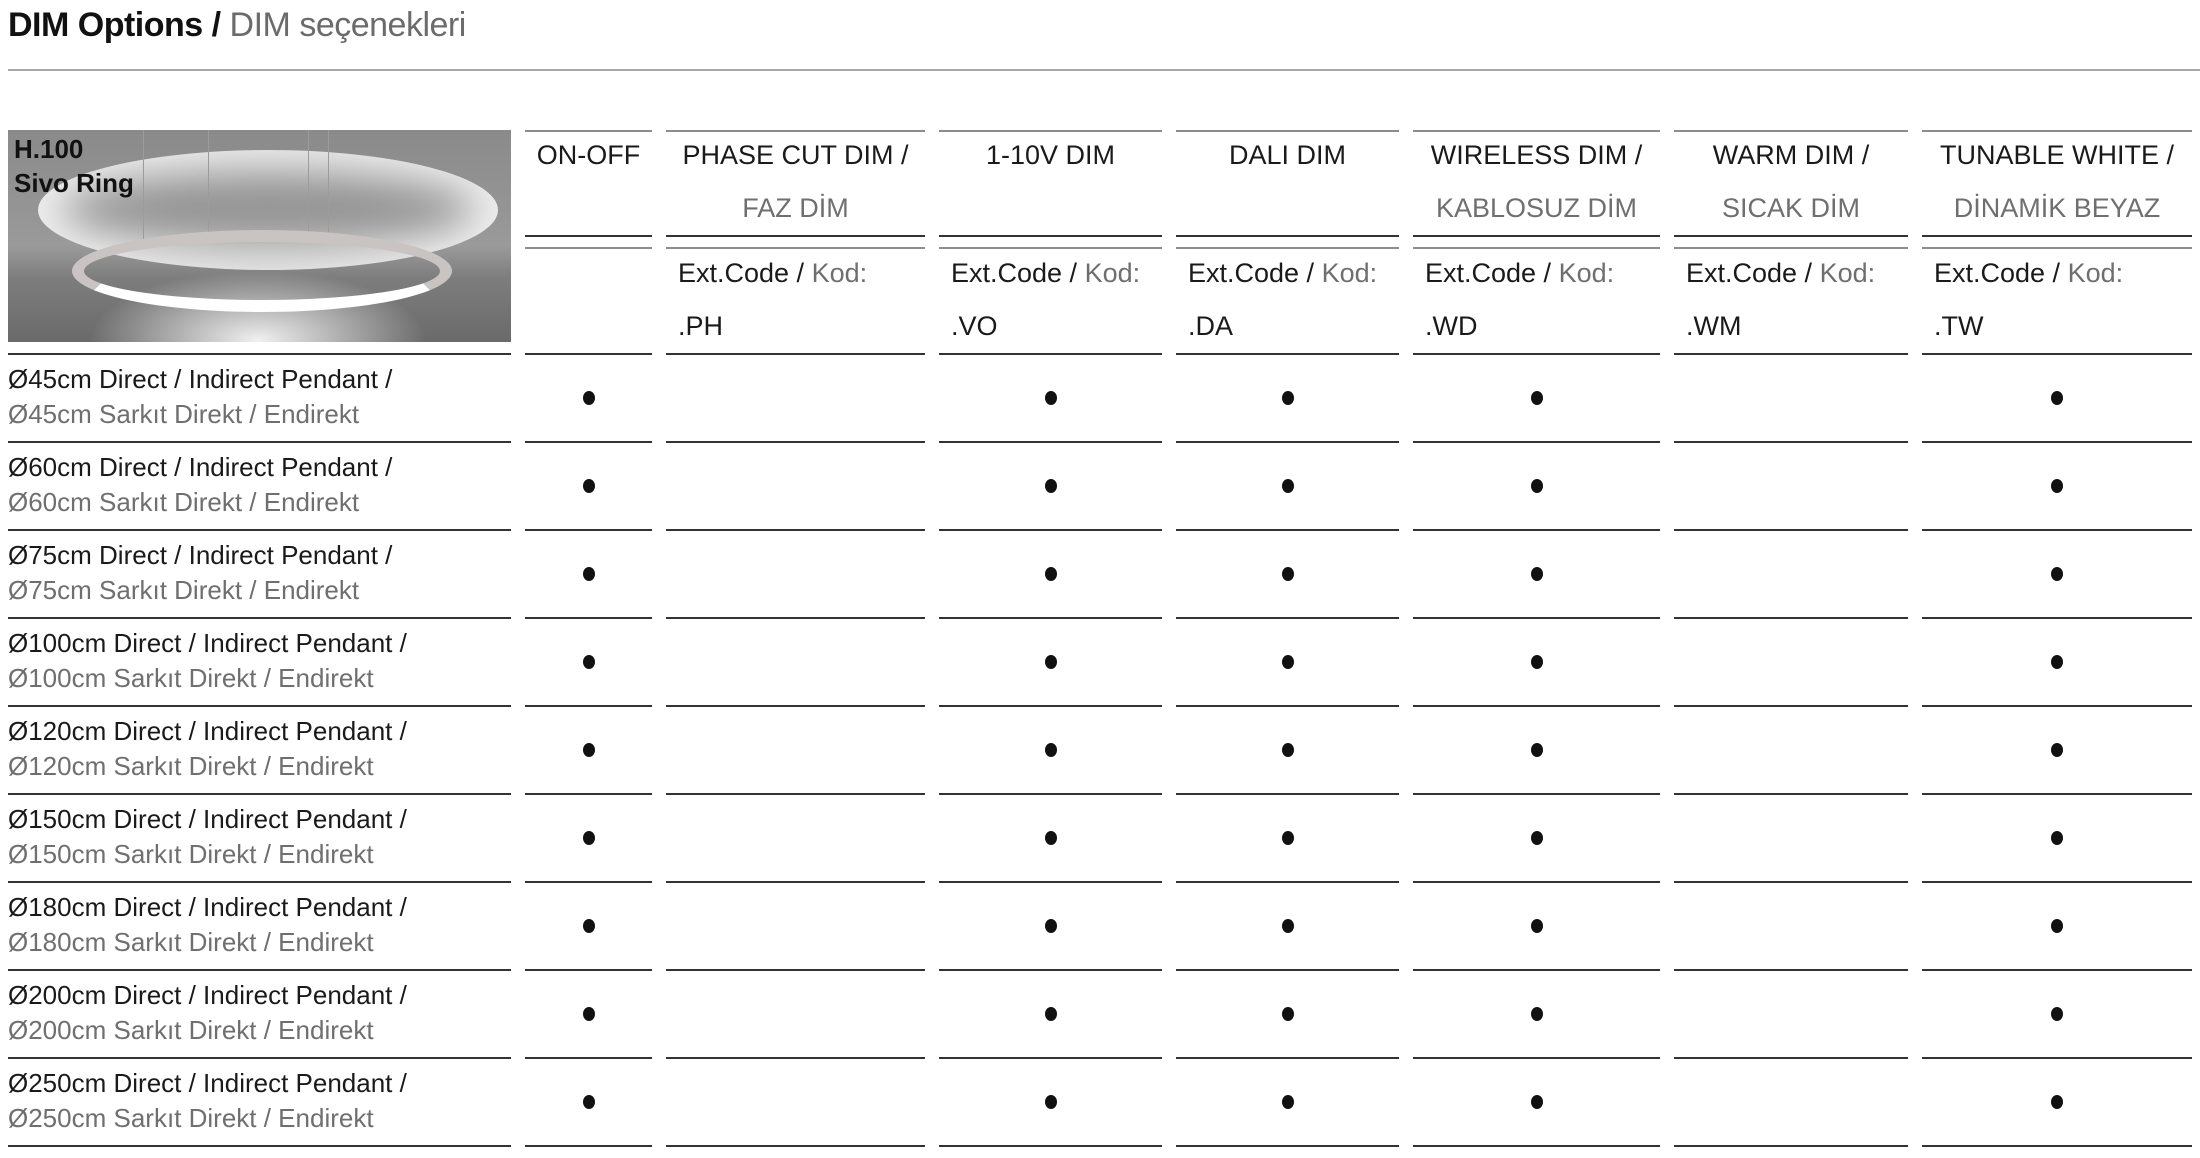 The image size is (2200, 1158). I want to click on column-title: WIRELESS DIM /, so click(1536, 155).